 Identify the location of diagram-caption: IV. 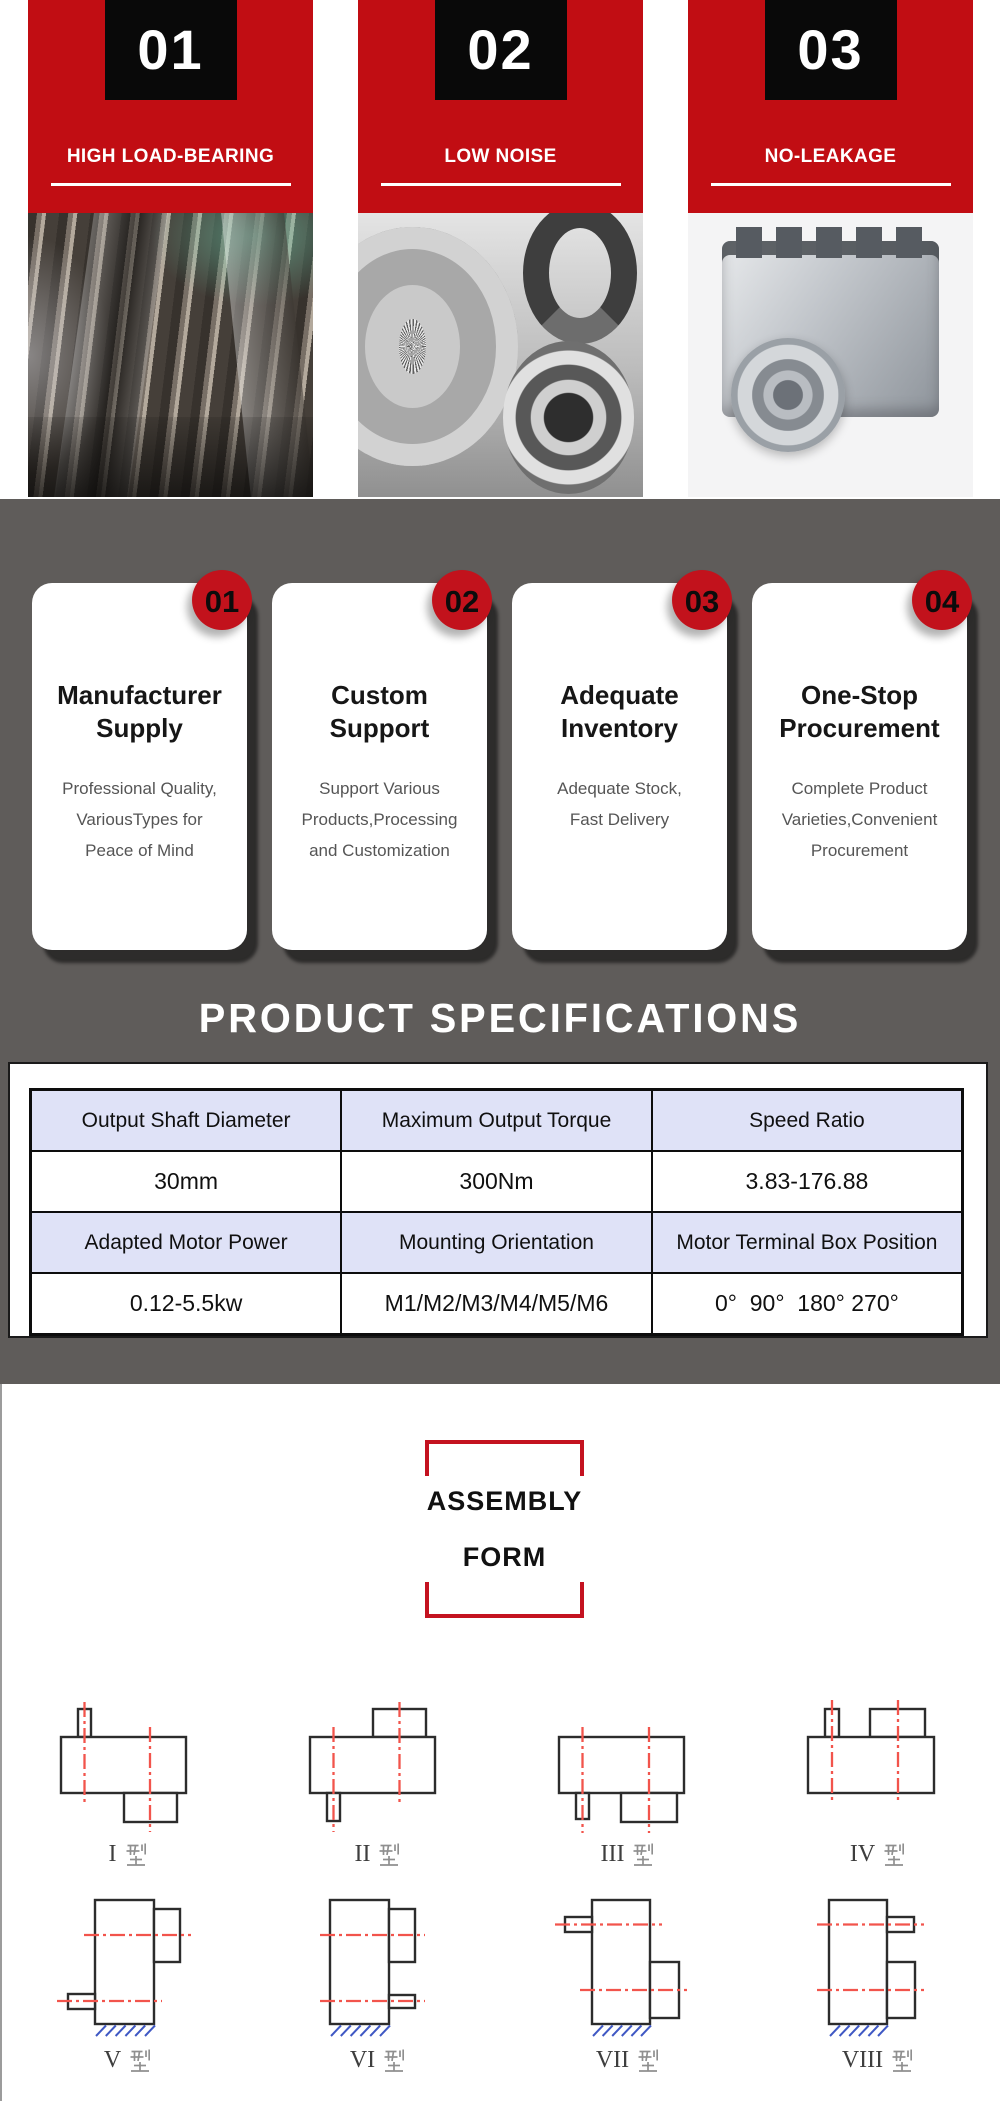
(877, 1854).